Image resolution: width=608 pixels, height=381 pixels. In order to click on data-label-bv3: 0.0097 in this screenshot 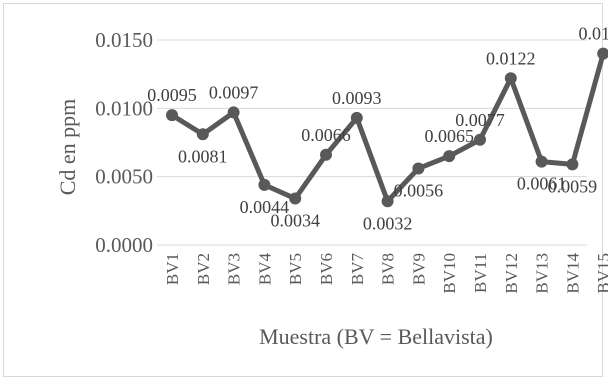, I will do `click(234, 92)`.